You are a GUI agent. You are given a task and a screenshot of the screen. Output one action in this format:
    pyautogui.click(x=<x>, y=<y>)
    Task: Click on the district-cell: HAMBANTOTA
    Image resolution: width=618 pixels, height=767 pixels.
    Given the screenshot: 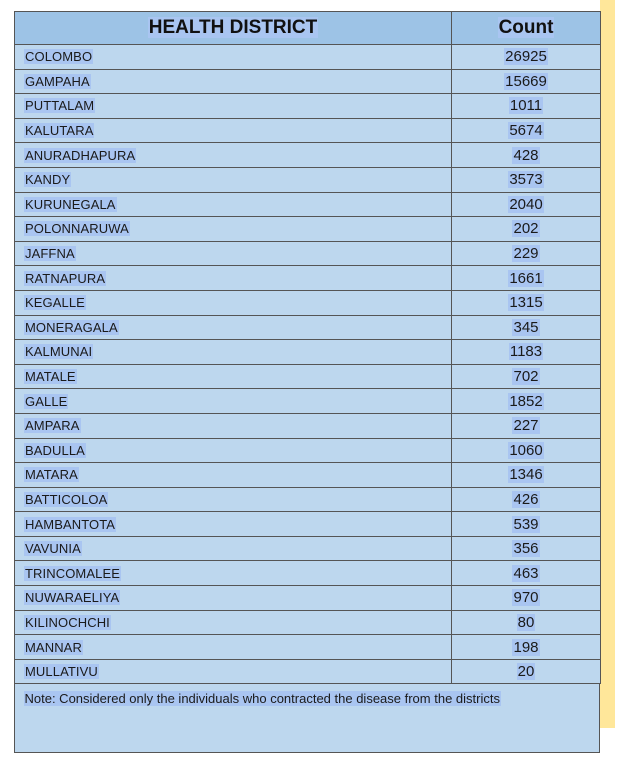 What is the action you would take?
    pyautogui.click(x=233, y=524)
    